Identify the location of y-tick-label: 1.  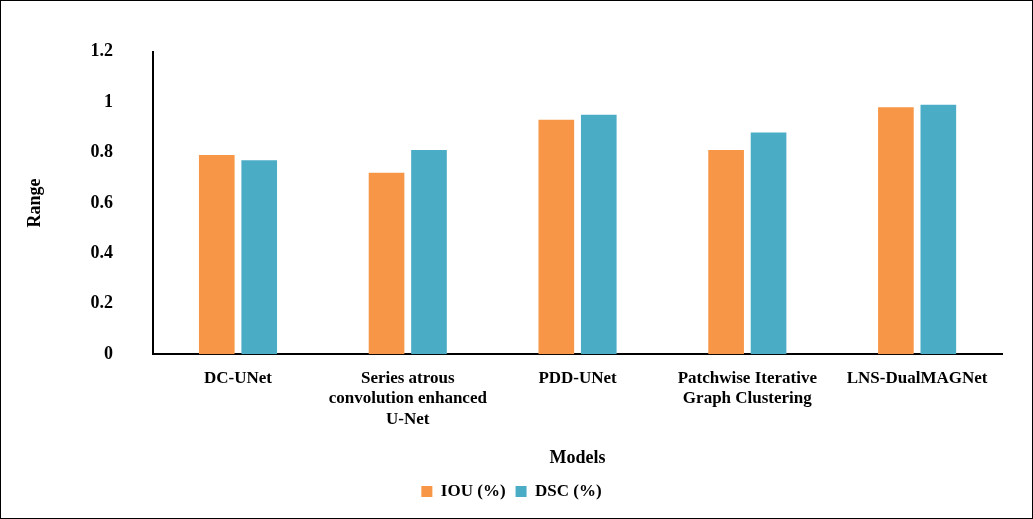
(109, 100).